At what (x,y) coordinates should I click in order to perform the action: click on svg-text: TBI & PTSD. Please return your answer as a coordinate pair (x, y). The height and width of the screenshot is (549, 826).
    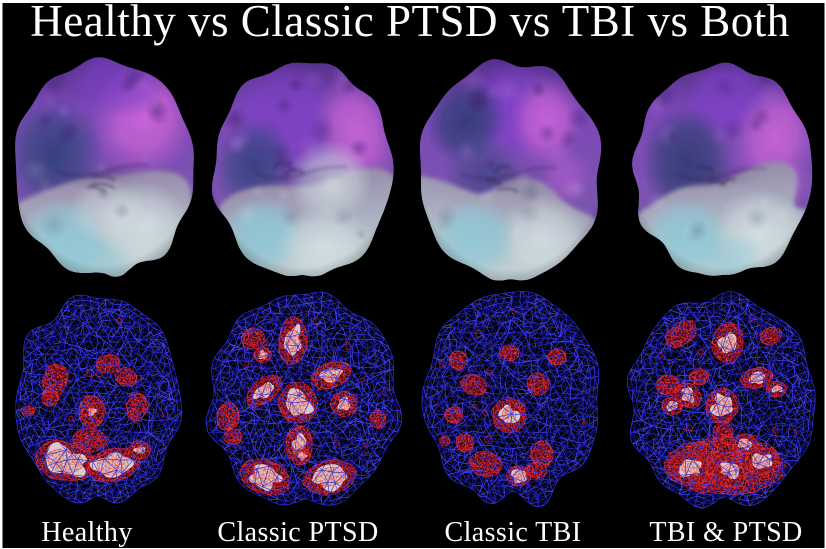
    Looking at the image, I should click on (725, 532).